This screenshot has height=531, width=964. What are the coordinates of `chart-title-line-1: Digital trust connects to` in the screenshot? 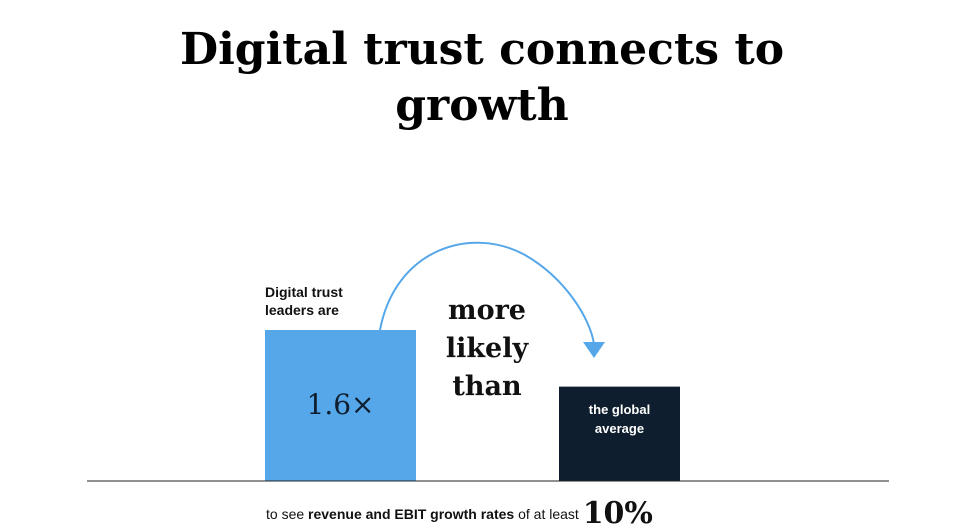 It's located at (482, 49).